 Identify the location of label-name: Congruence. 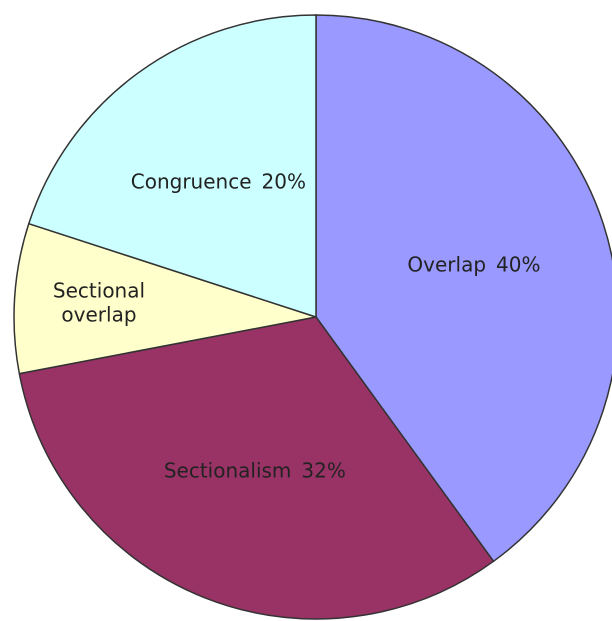
(191, 181).